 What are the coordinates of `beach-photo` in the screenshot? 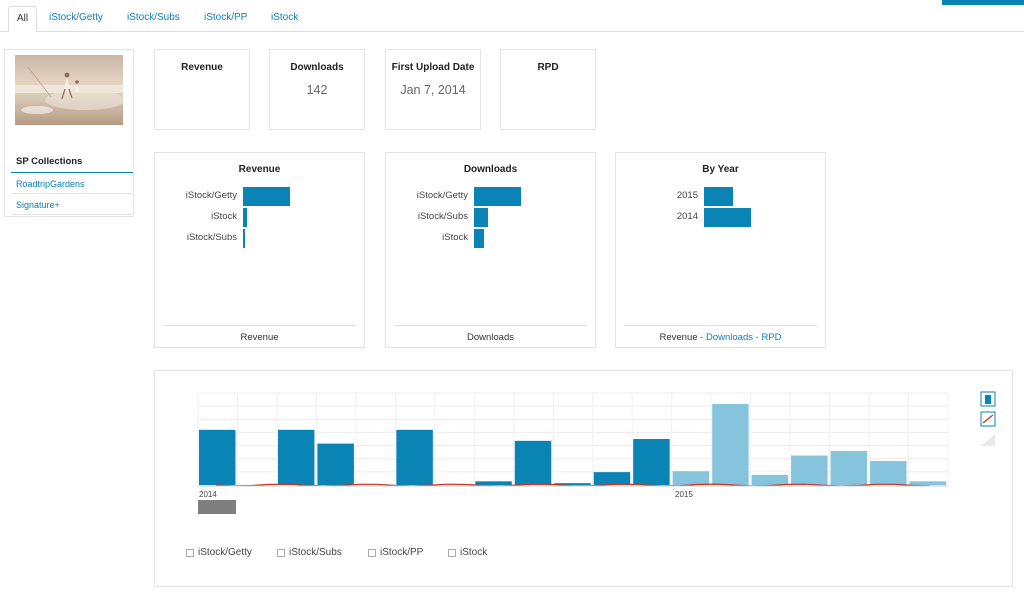 It's located at (69, 90).